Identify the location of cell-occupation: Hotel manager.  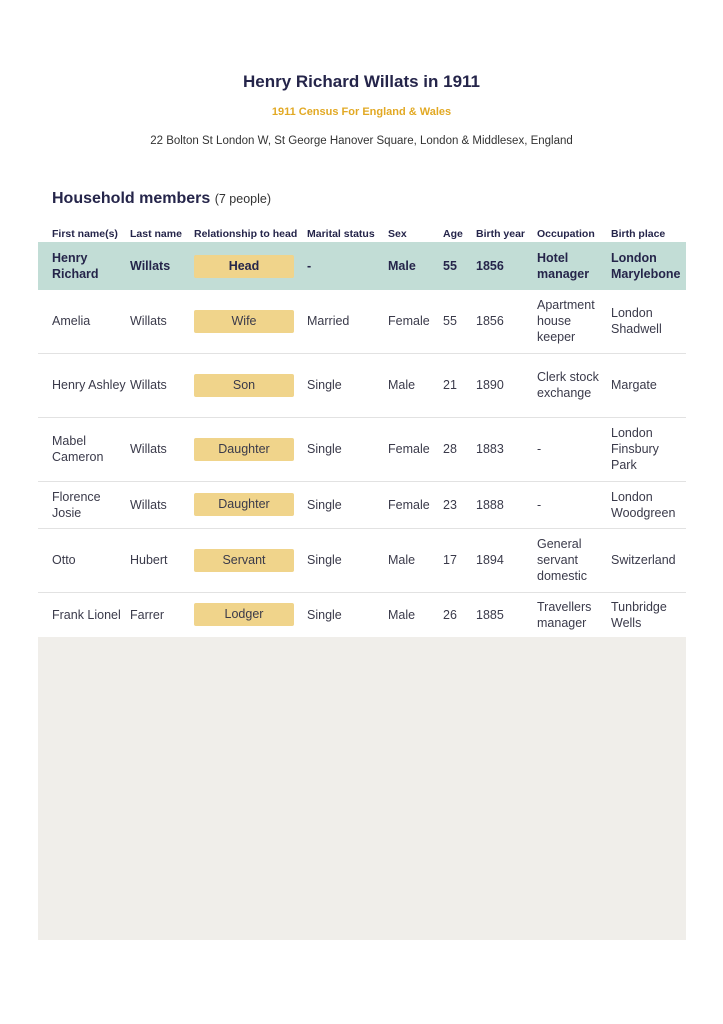
(574, 266).